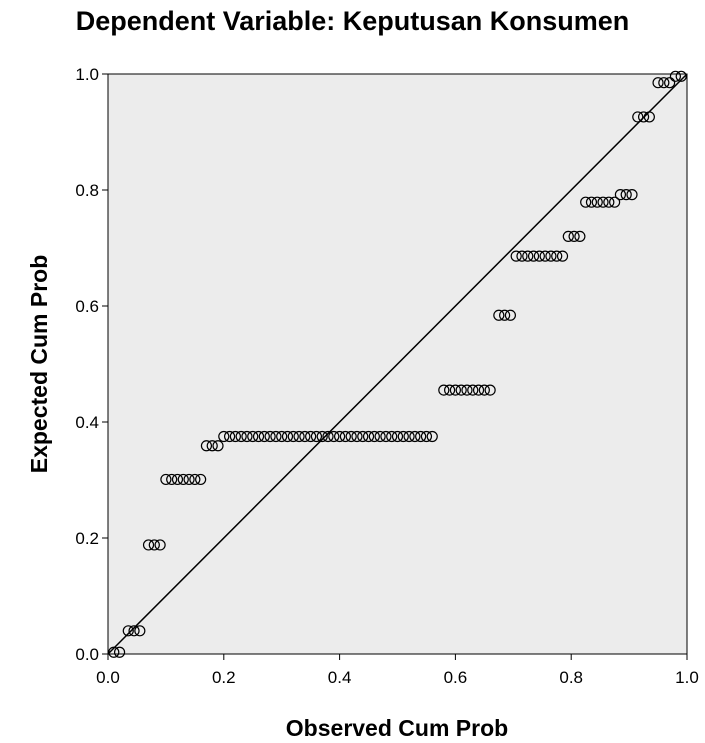  What do you see at coordinates (87, 306) in the screenshot?
I see `y-tick-label: 0.6` at bounding box center [87, 306].